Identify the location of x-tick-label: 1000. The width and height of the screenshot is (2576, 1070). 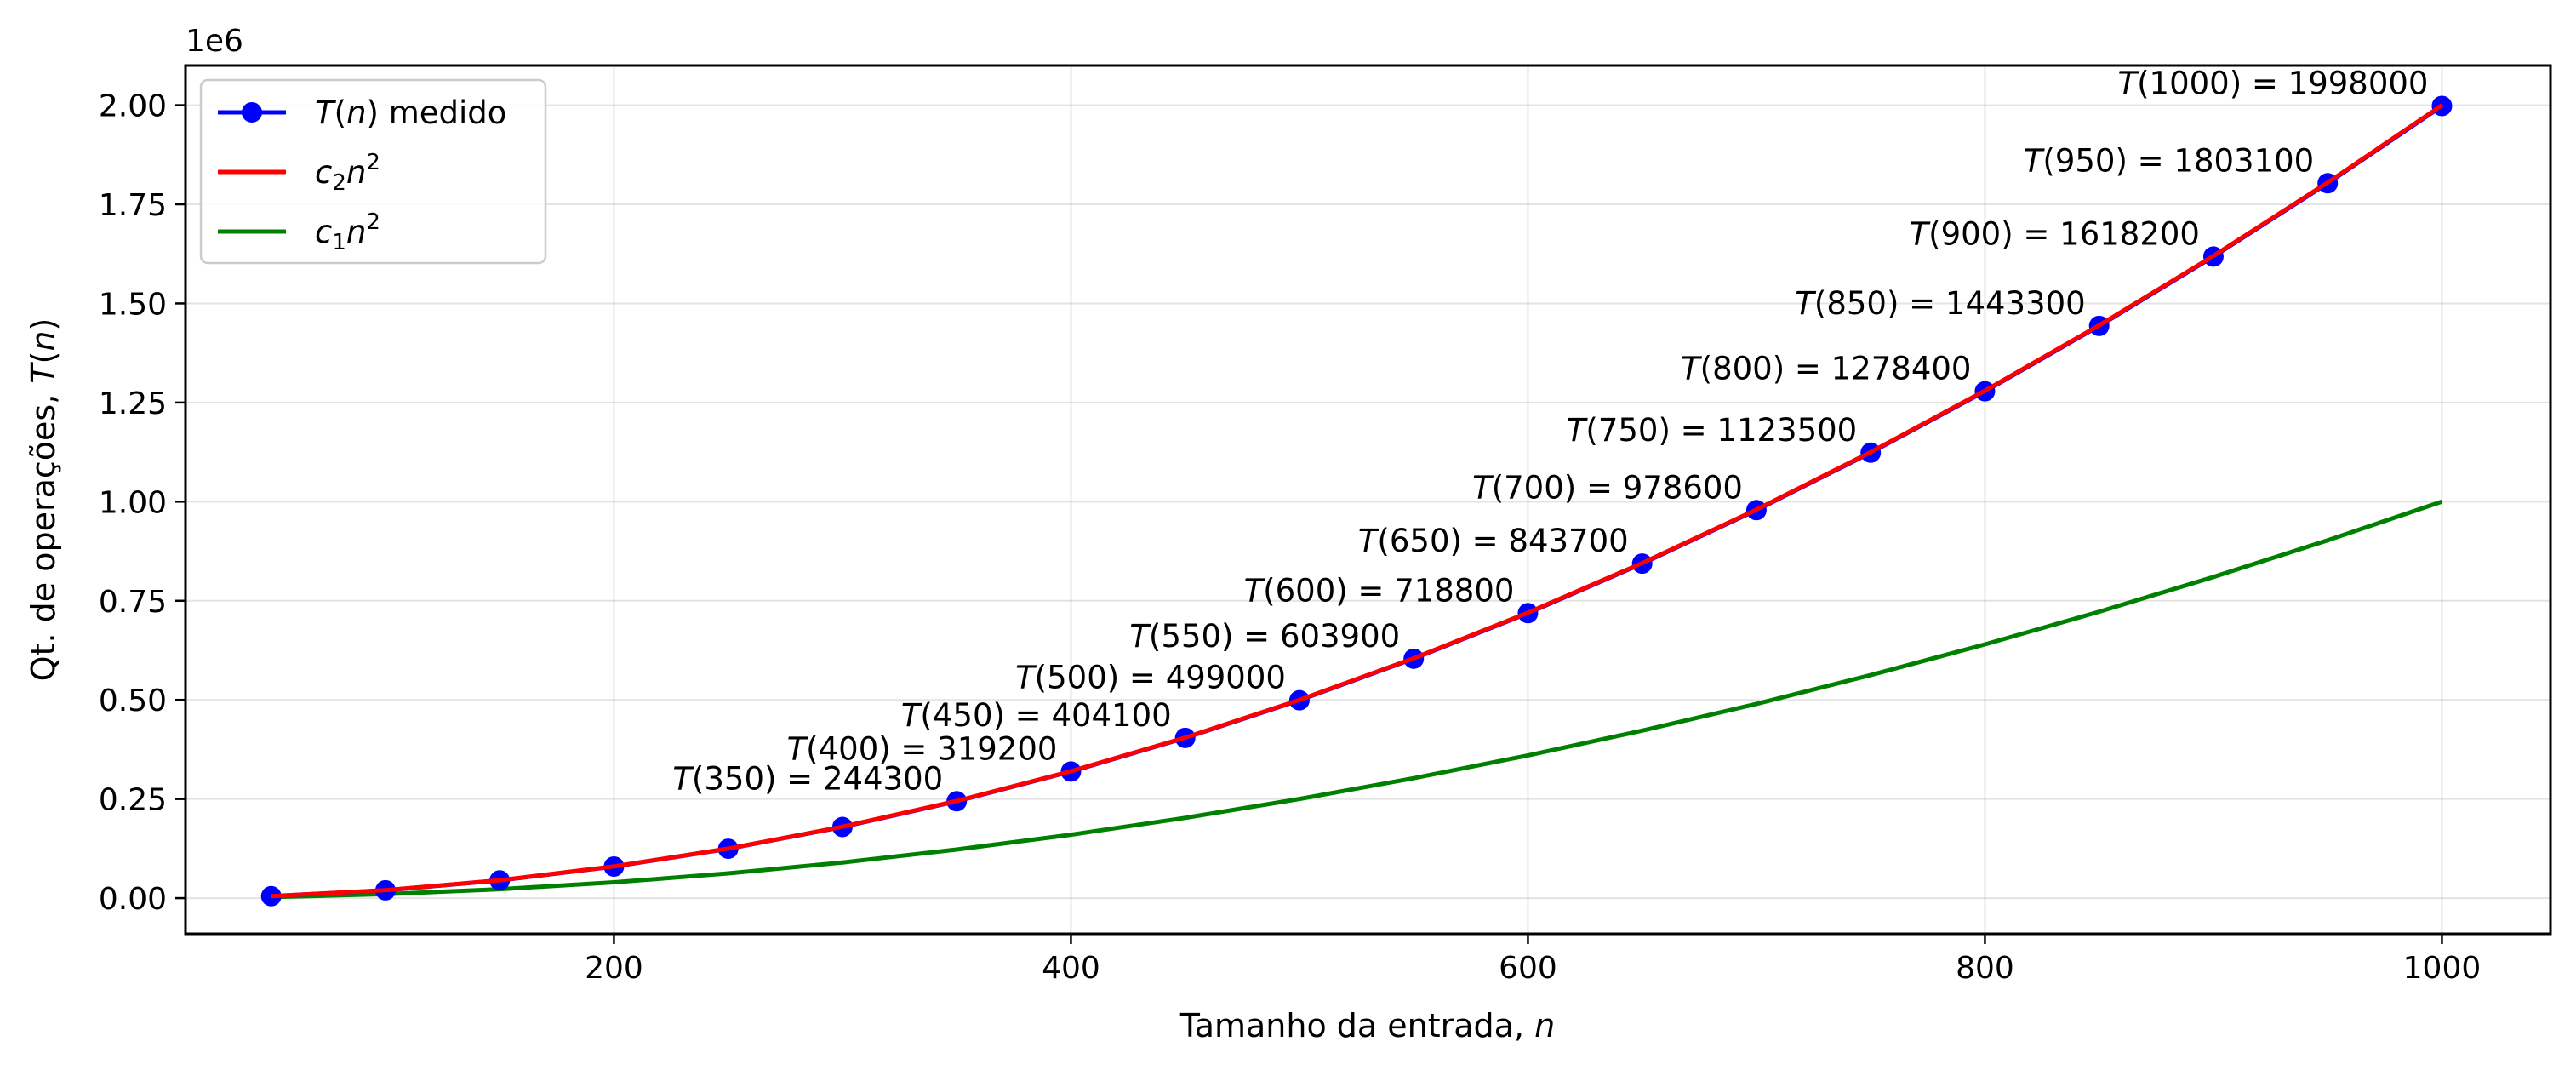
(2442, 968).